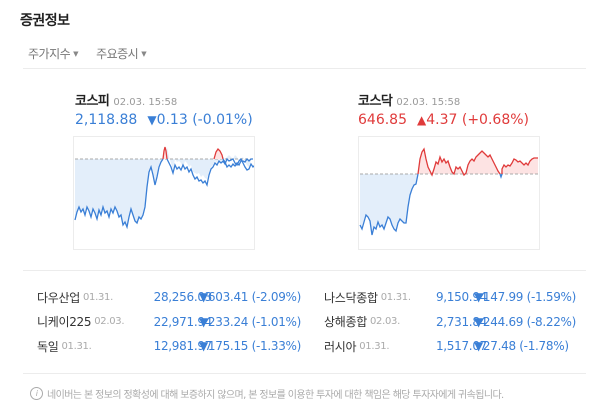 The image size is (600, 407). What do you see at coordinates (375, 101) in the screenshot?
I see `index-name: 코스닥` at bounding box center [375, 101].